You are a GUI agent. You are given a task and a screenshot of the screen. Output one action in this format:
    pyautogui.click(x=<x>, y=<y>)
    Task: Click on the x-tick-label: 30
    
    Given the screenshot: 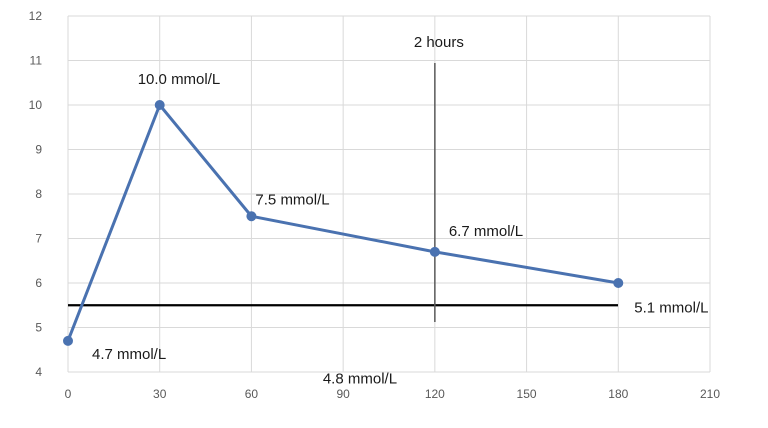 What is the action you would take?
    pyautogui.click(x=160, y=394)
    